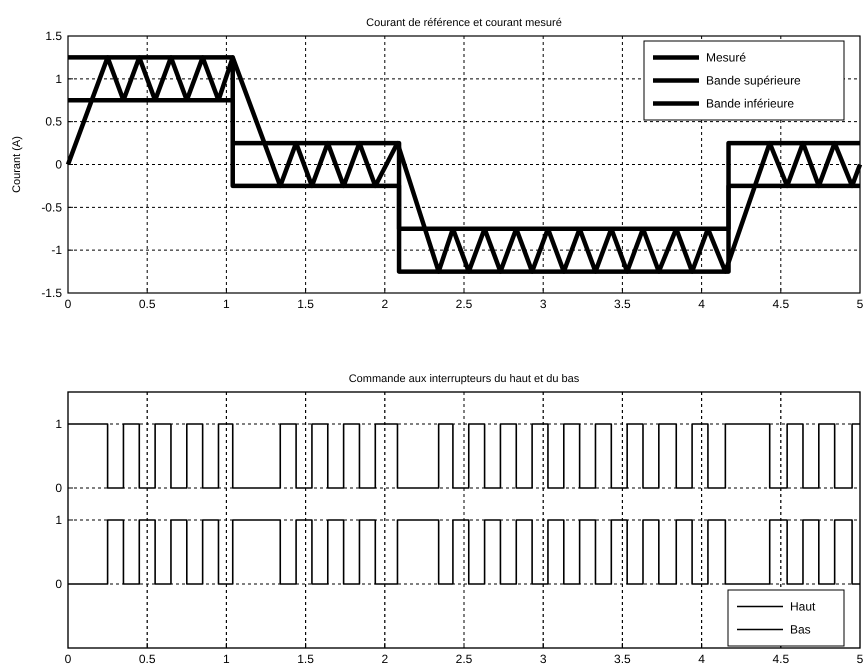 The width and height of the screenshot is (865, 669). Describe the element at coordinates (750, 103) in the screenshot. I see `legend-label: Bande inférieure` at that location.